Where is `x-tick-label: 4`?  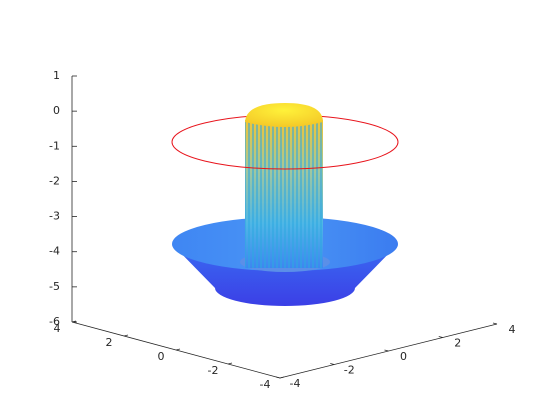
x-tick-label: 4 is located at coordinates (512, 329).